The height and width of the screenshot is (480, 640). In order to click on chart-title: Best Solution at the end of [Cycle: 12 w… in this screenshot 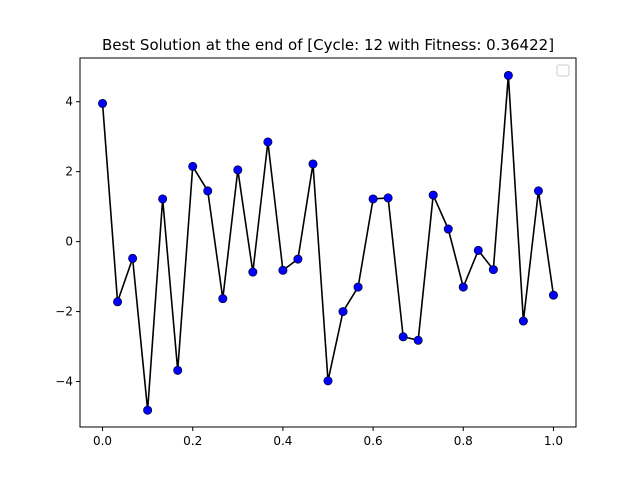, I will do `click(328, 45)`.